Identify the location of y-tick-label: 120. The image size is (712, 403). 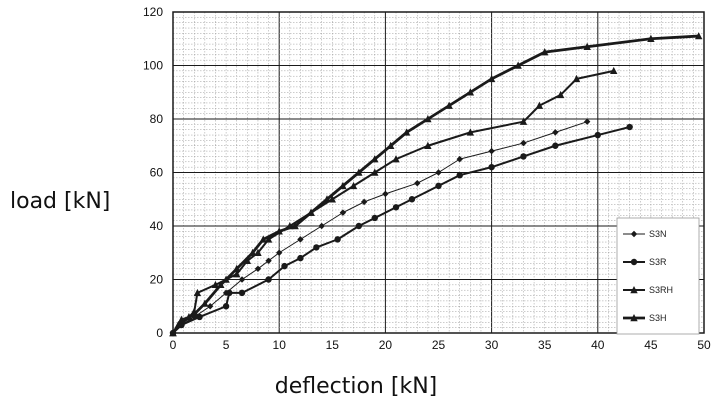
(153, 12).